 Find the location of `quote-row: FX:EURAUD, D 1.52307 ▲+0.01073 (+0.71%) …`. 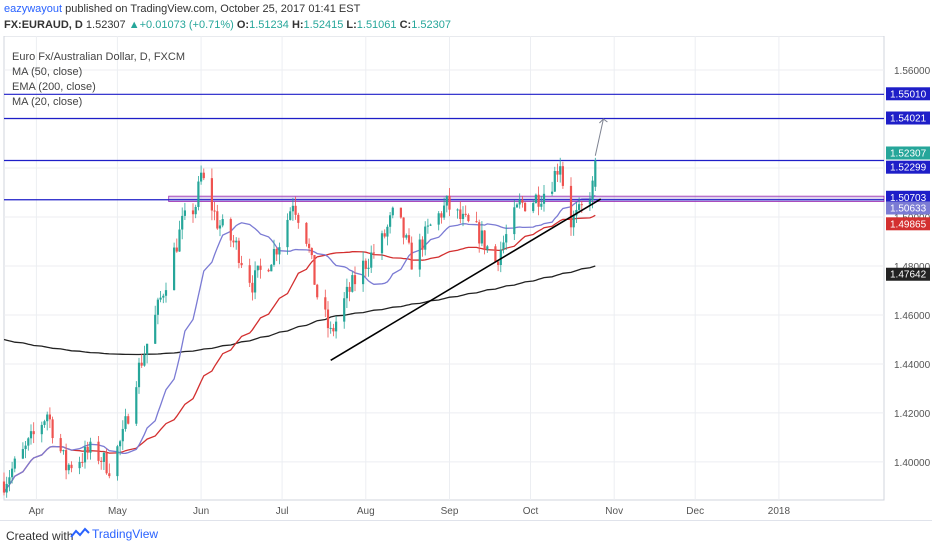

quote-row: FX:EURAUD, D 1.52307 ▲+0.01073 (+0.71%) … is located at coordinates (227, 25).